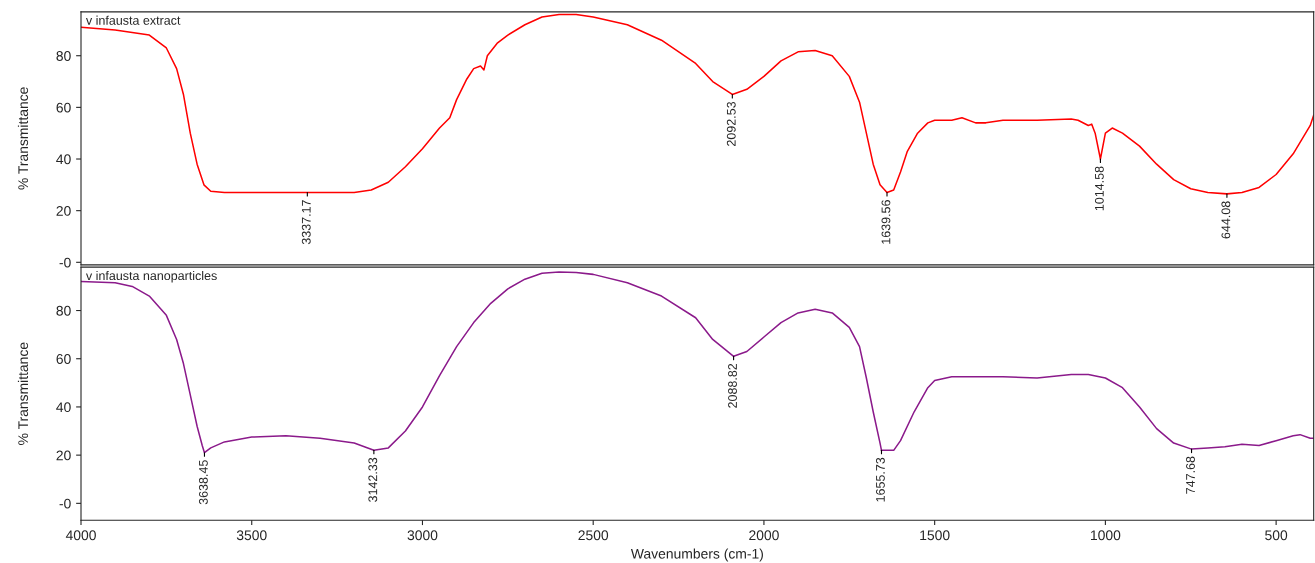 Image resolution: width=1315 pixels, height=563 pixels. What do you see at coordinates (731, 123) in the screenshot?
I see `annotation: 2092.53` at bounding box center [731, 123].